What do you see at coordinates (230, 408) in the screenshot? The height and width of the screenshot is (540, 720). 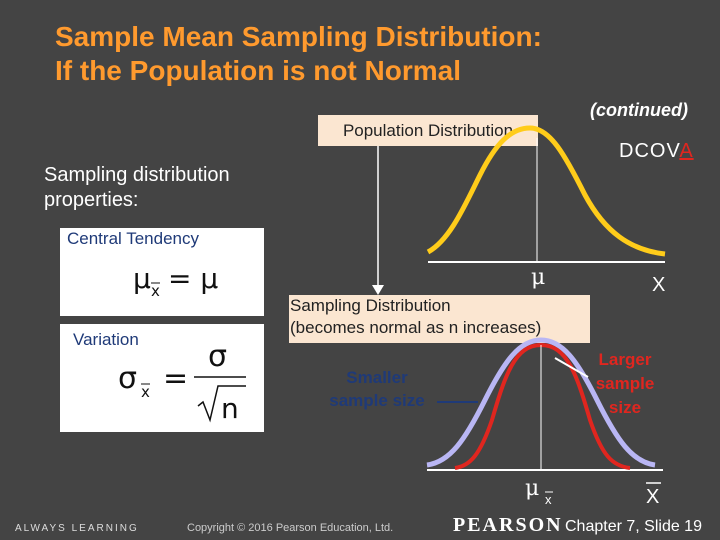 I see `var-n: n` at bounding box center [230, 408].